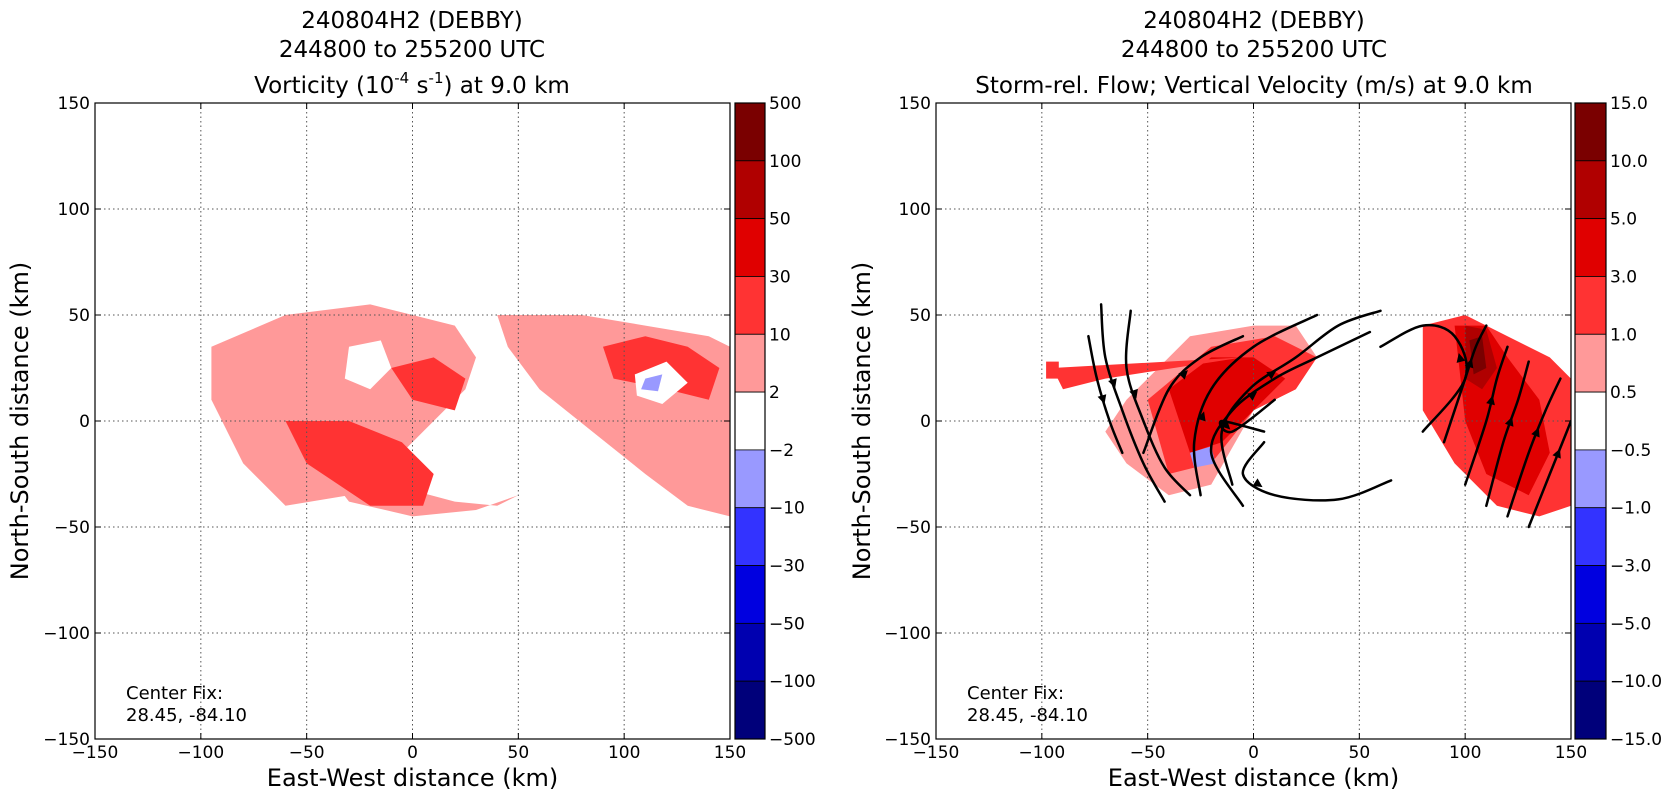 The height and width of the screenshot is (797, 1677). What do you see at coordinates (780, 220) in the screenshot?
I see `colorbar-label: 50` at bounding box center [780, 220].